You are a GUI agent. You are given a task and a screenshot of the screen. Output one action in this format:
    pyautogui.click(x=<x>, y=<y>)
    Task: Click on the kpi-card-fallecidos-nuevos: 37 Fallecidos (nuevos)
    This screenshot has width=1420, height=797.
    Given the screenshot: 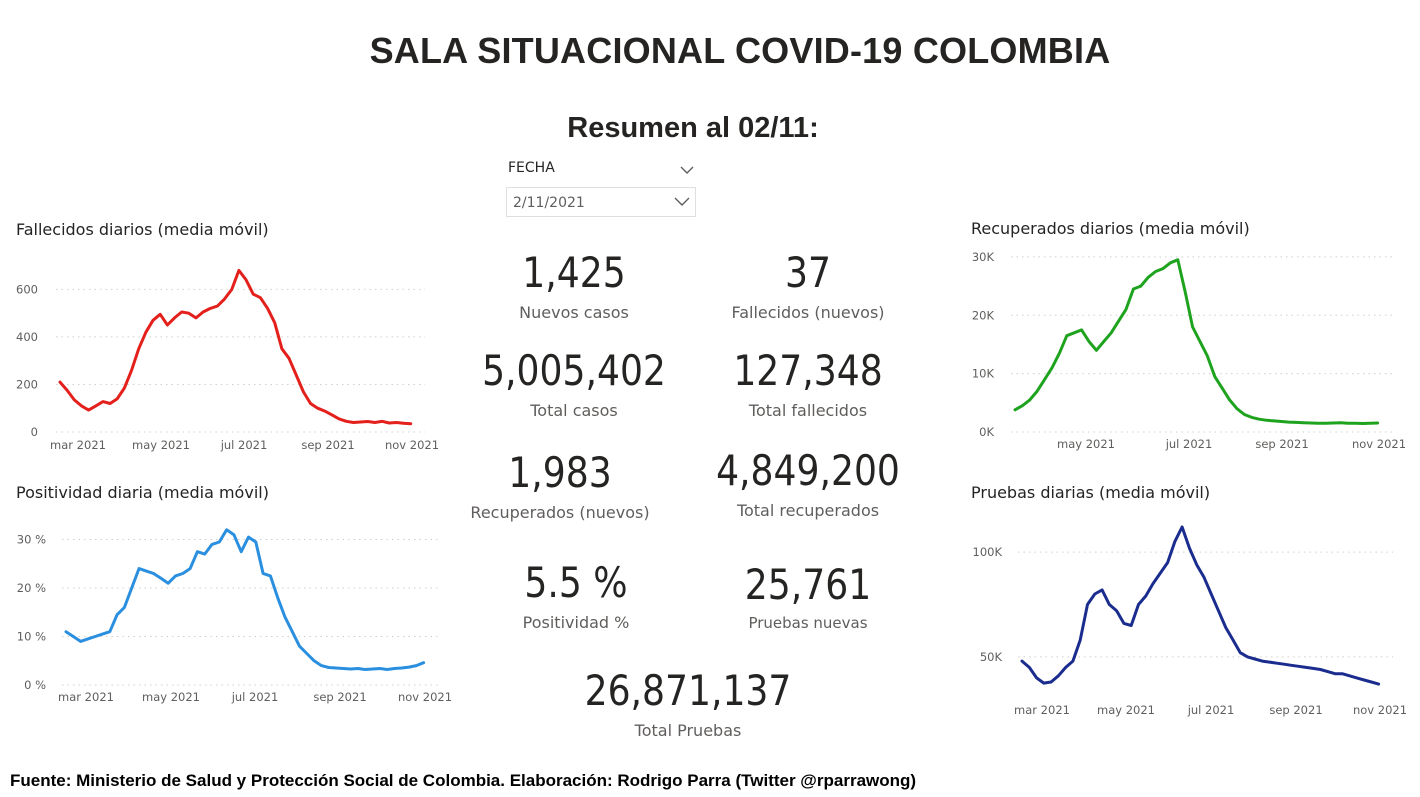 What is the action you would take?
    pyautogui.click(x=808, y=287)
    